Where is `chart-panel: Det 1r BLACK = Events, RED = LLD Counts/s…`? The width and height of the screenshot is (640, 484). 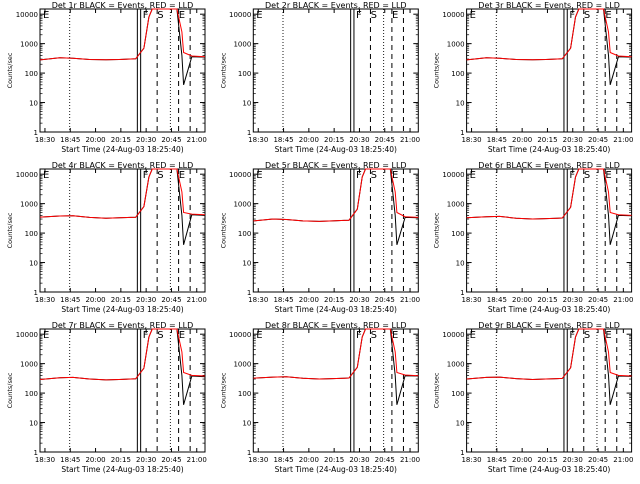 chart-panel: Det 1r BLACK = Events, RED = LLD Counts/s… is located at coordinates (106, 77).